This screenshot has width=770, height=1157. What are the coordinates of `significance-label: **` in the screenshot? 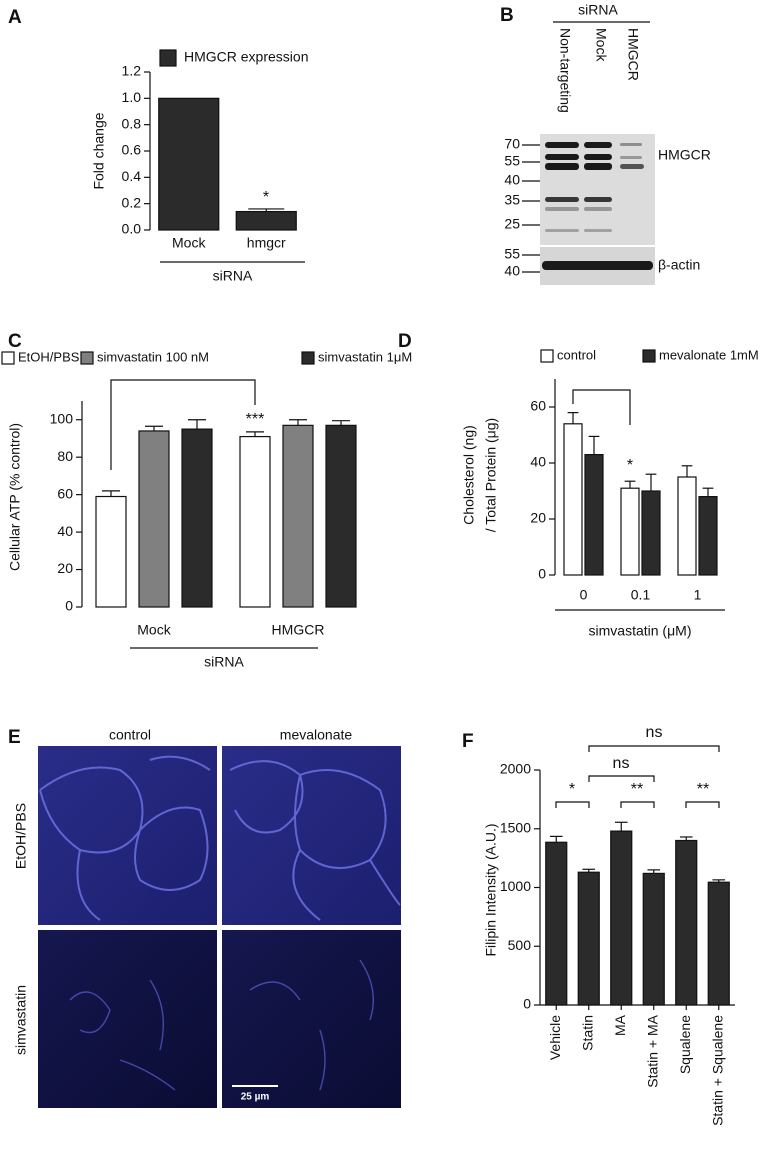 It's located at (703, 789).